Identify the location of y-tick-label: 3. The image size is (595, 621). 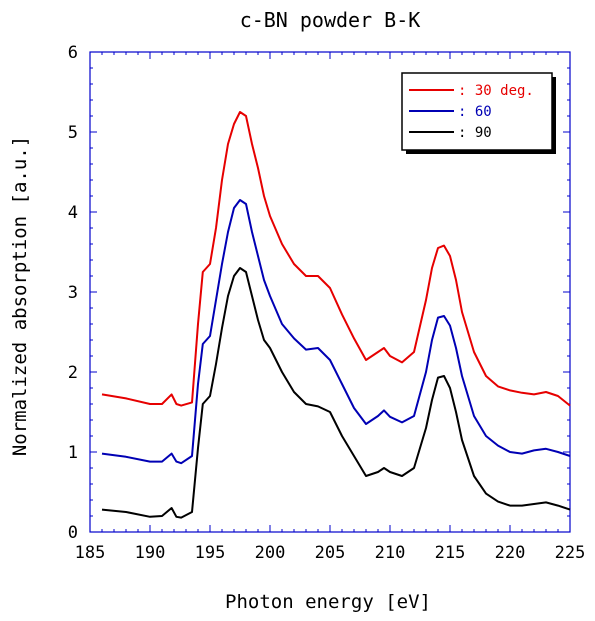
(73, 293).